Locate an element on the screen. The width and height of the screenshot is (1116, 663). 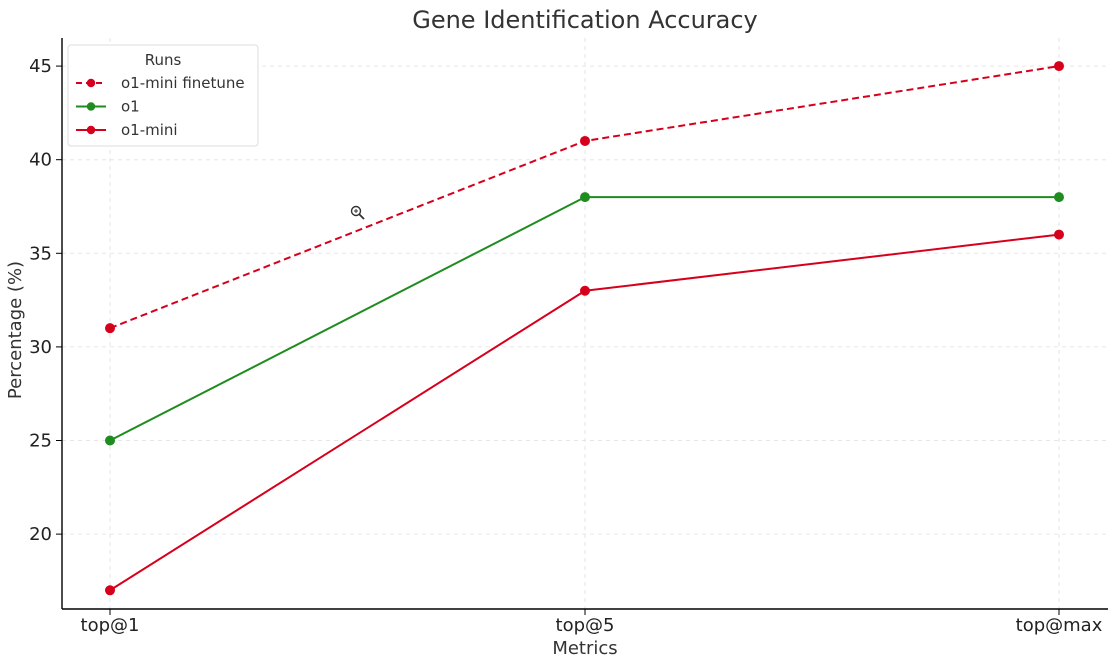
x-axis-ticks: top@1 top@5 top@max is located at coordinates (592, 622).